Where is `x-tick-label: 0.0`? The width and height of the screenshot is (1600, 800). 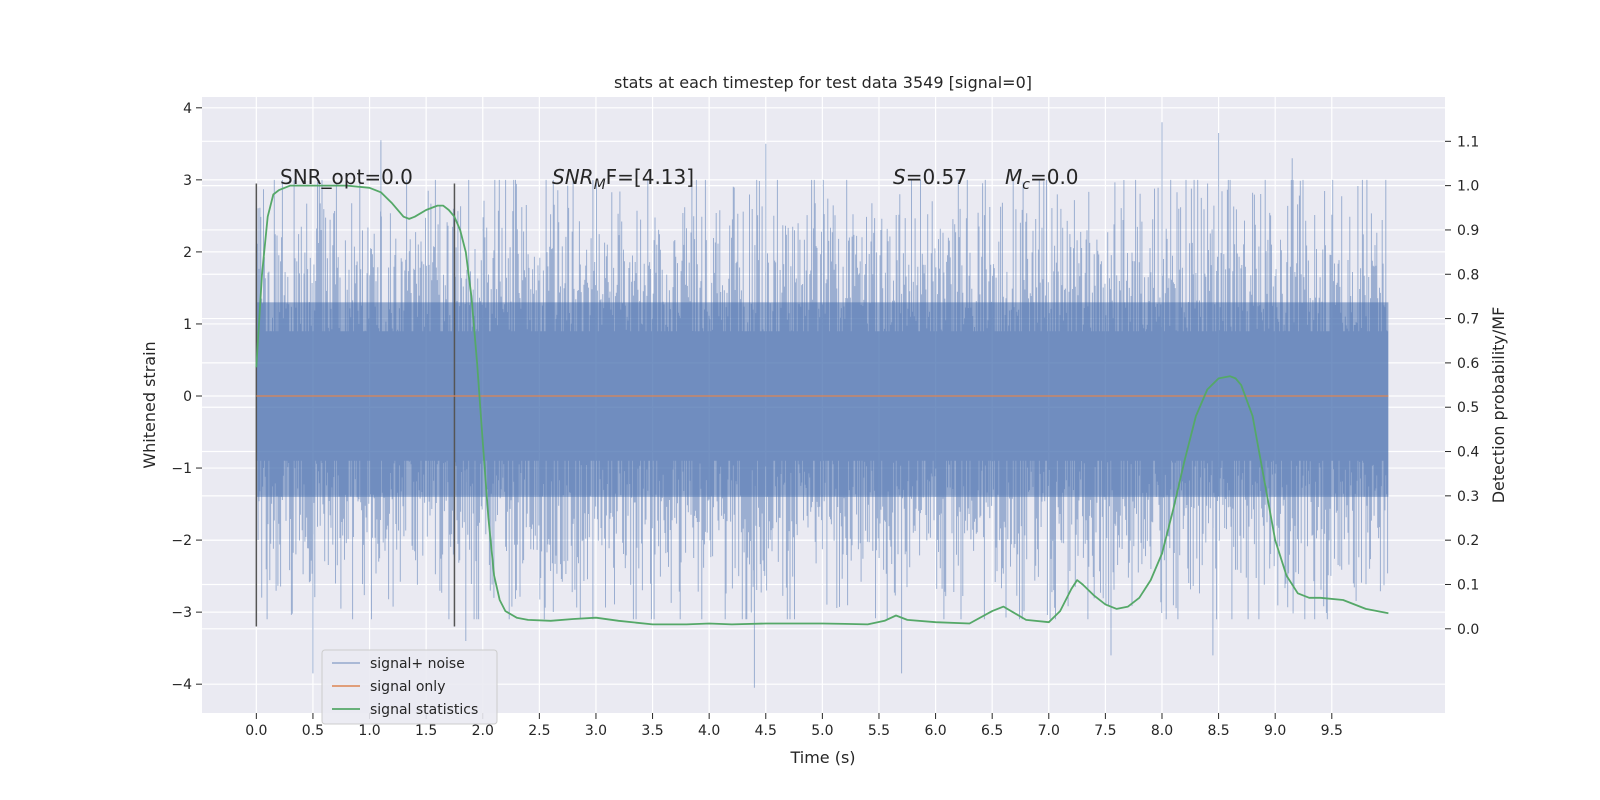 x-tick-label: 0.0 is located at coordinates (256, 731).